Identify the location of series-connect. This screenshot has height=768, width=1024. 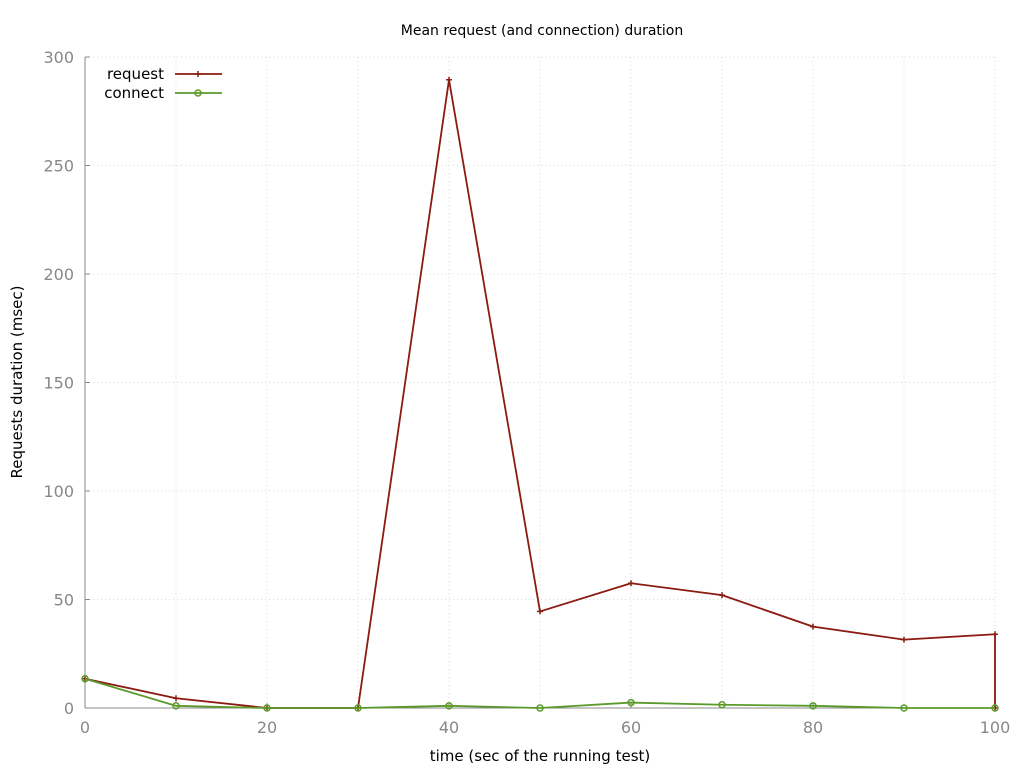
(540, 693).